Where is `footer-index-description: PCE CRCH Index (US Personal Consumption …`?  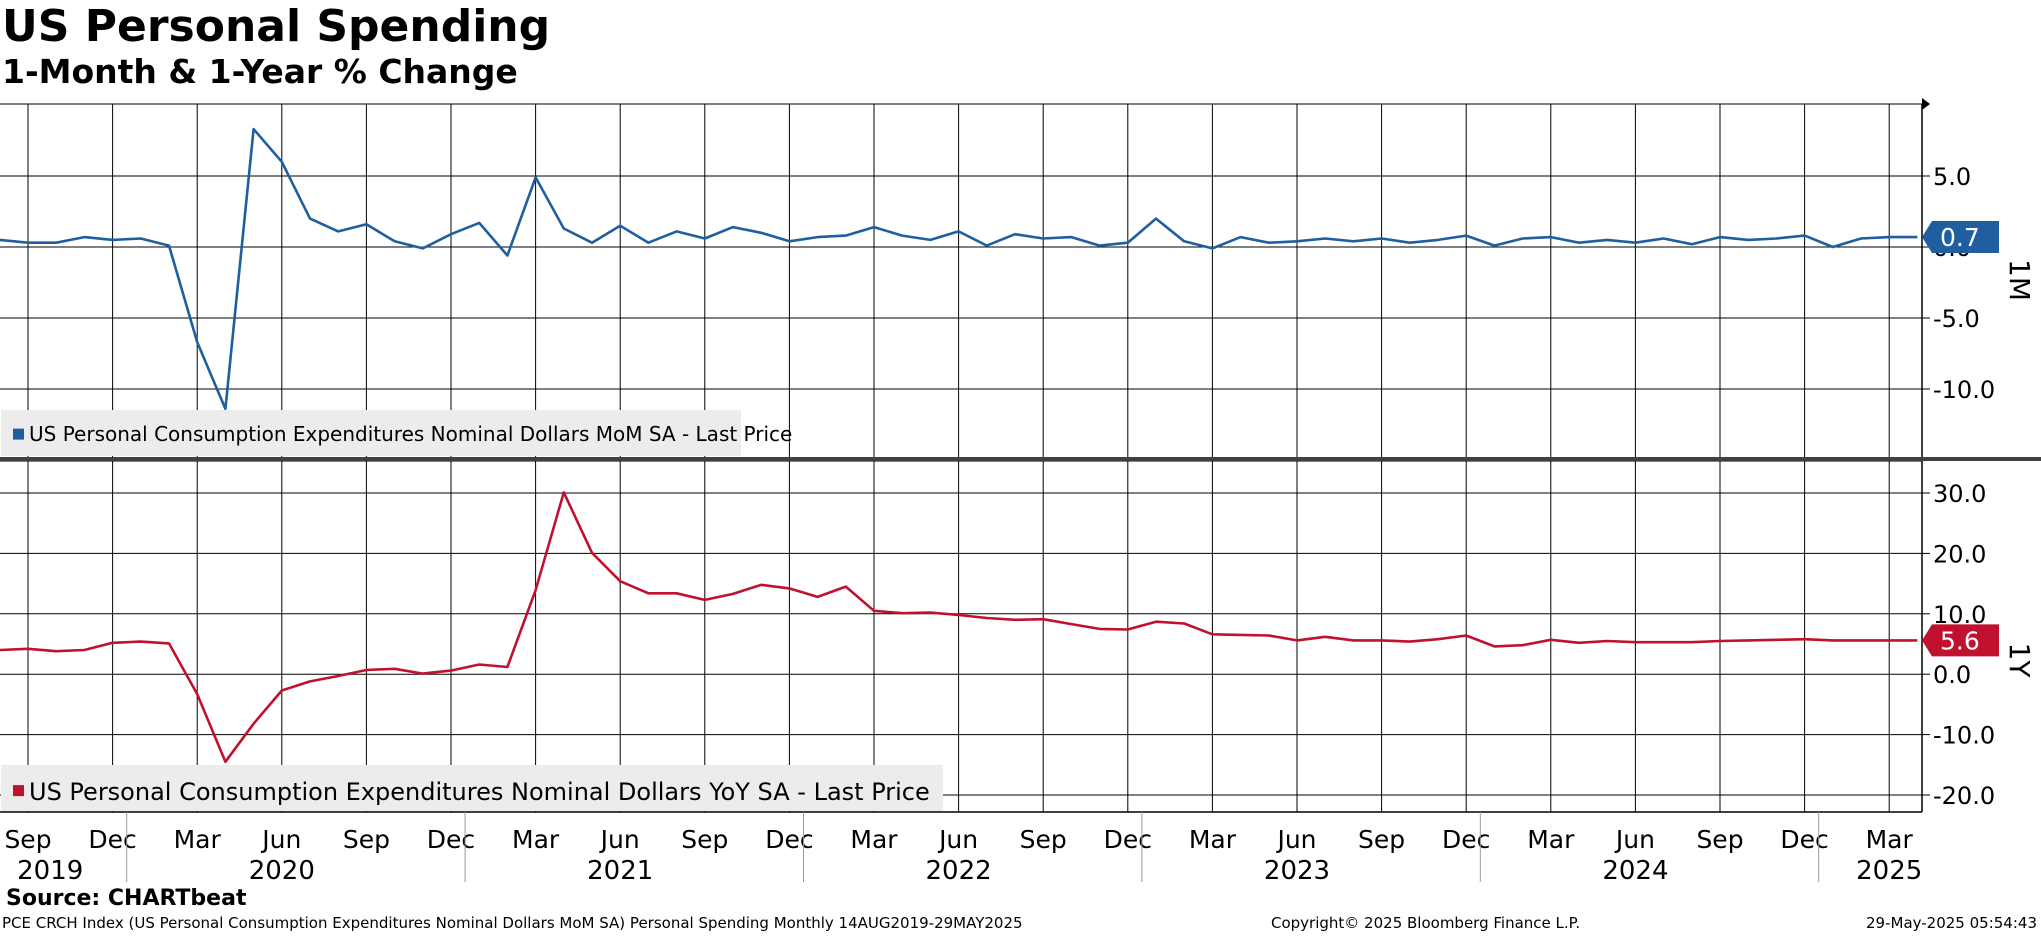 footer-index-description: PCE CRCH Index (US Personal Consumption … is located at coordinates (512, 923).